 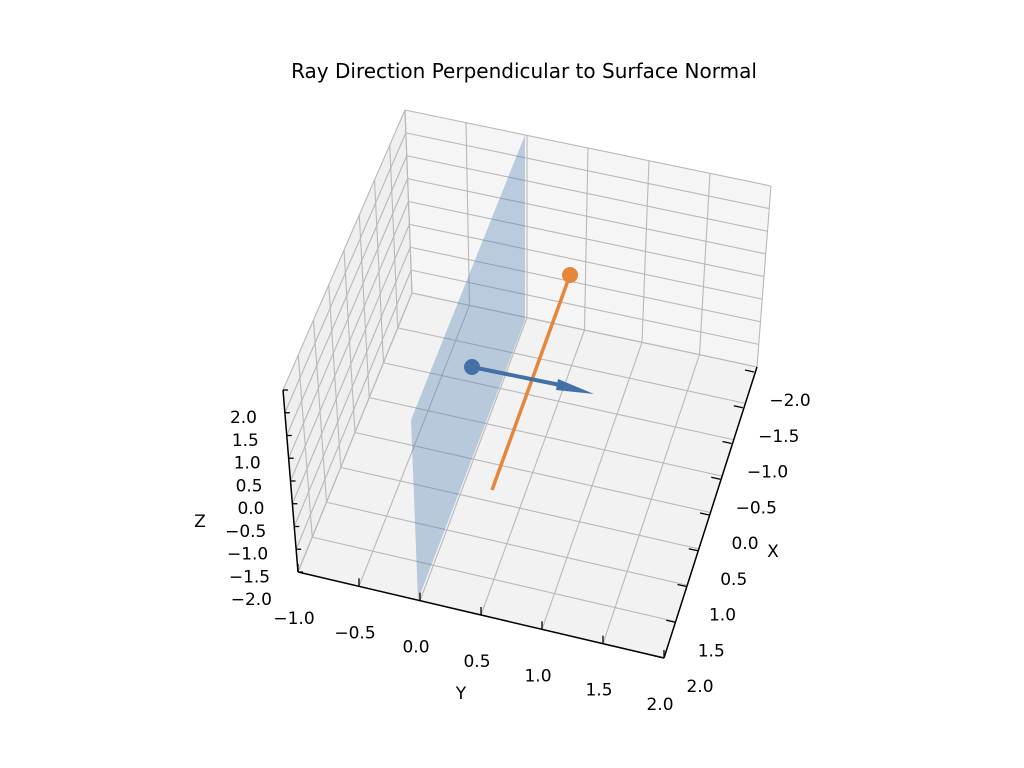 I want to click on x-tick-label: 1.0, so click(x=722, y=616).